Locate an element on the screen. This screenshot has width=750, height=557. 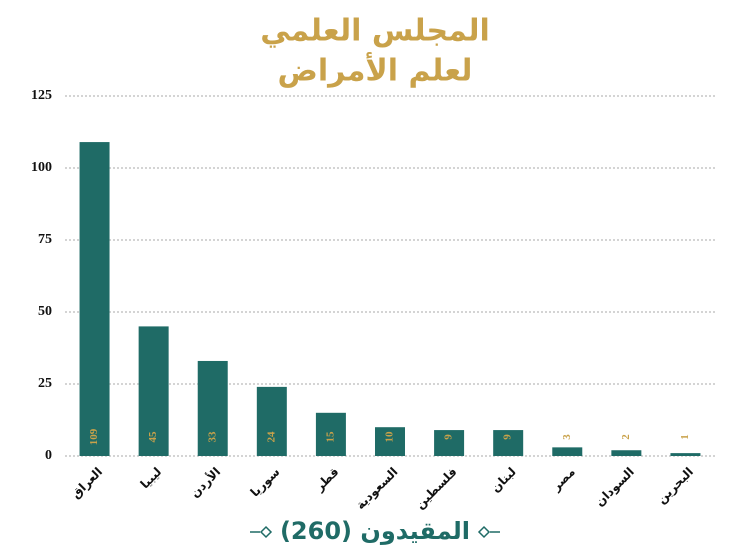
x-tick-label: السودان is located at coordinates (615, 487).